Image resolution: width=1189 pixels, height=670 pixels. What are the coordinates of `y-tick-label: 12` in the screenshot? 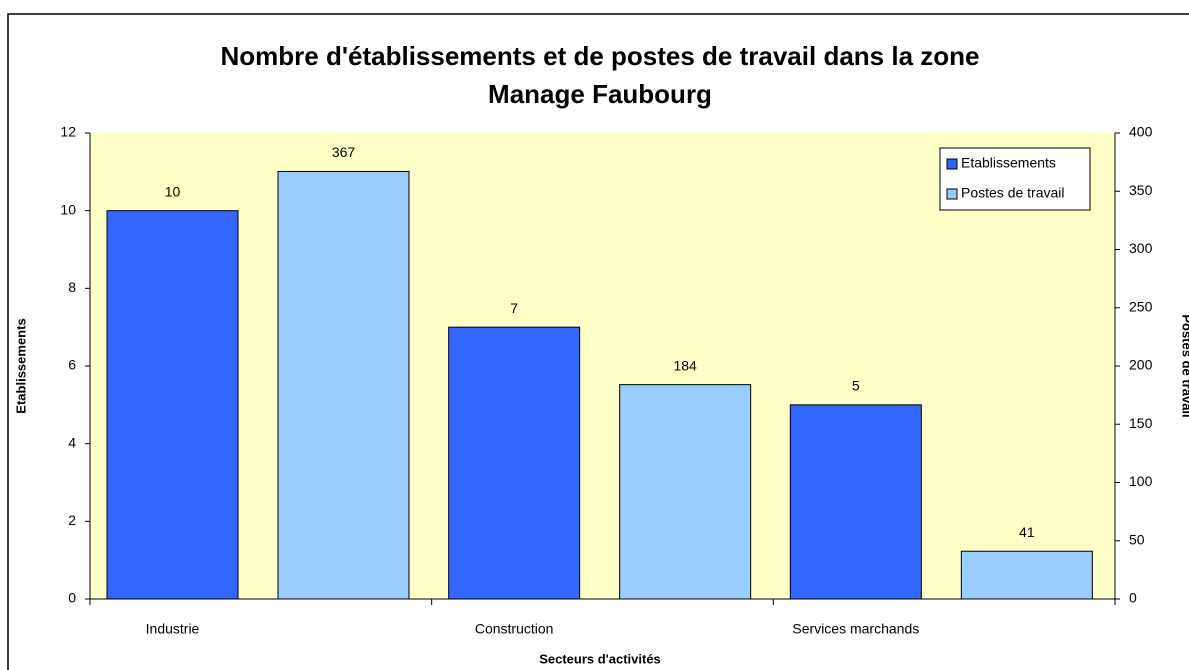 It's located at (68, 132).